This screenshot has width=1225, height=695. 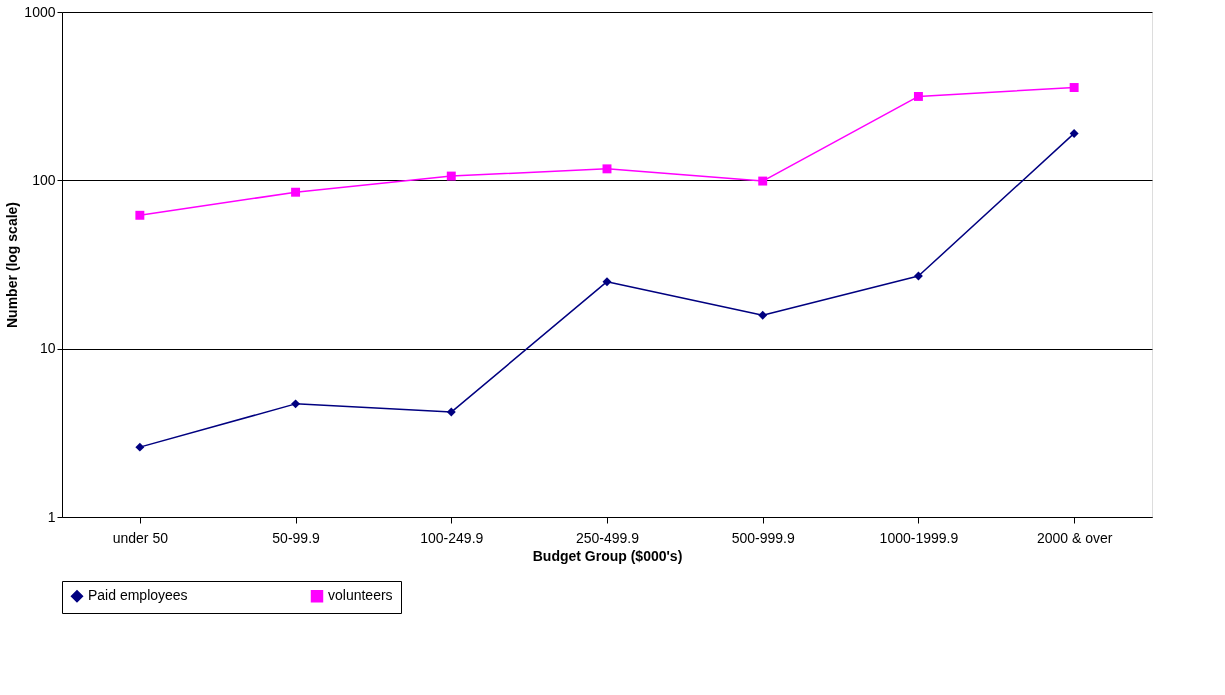 I want to click on x-axis-title: Budget Group ($000's), so click(x=607, y=555).